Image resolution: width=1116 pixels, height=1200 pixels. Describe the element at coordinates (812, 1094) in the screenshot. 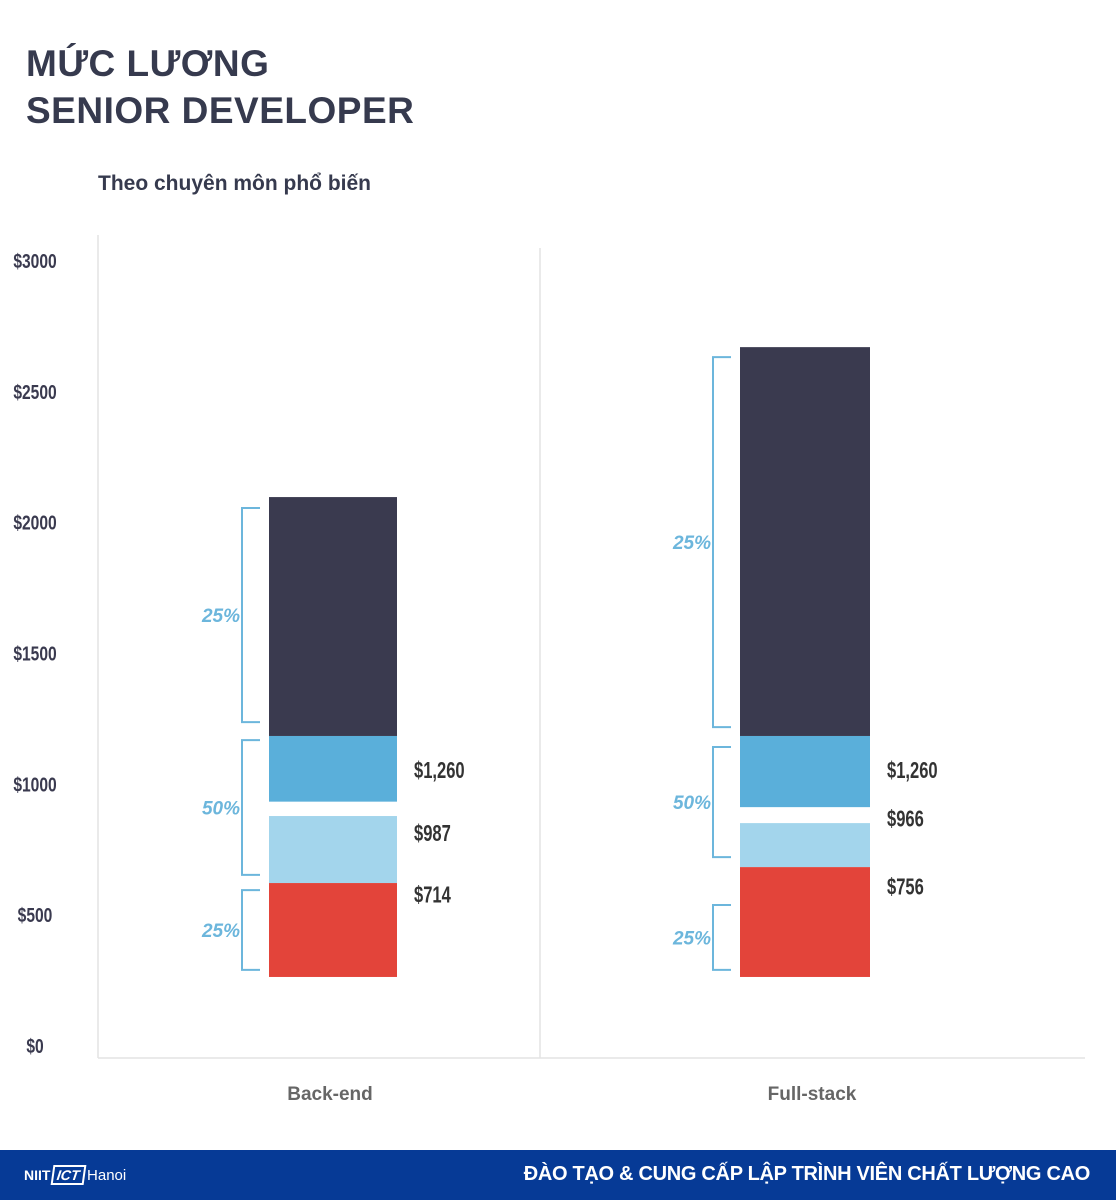

I see `x-category-label: Full-stack` at that location.